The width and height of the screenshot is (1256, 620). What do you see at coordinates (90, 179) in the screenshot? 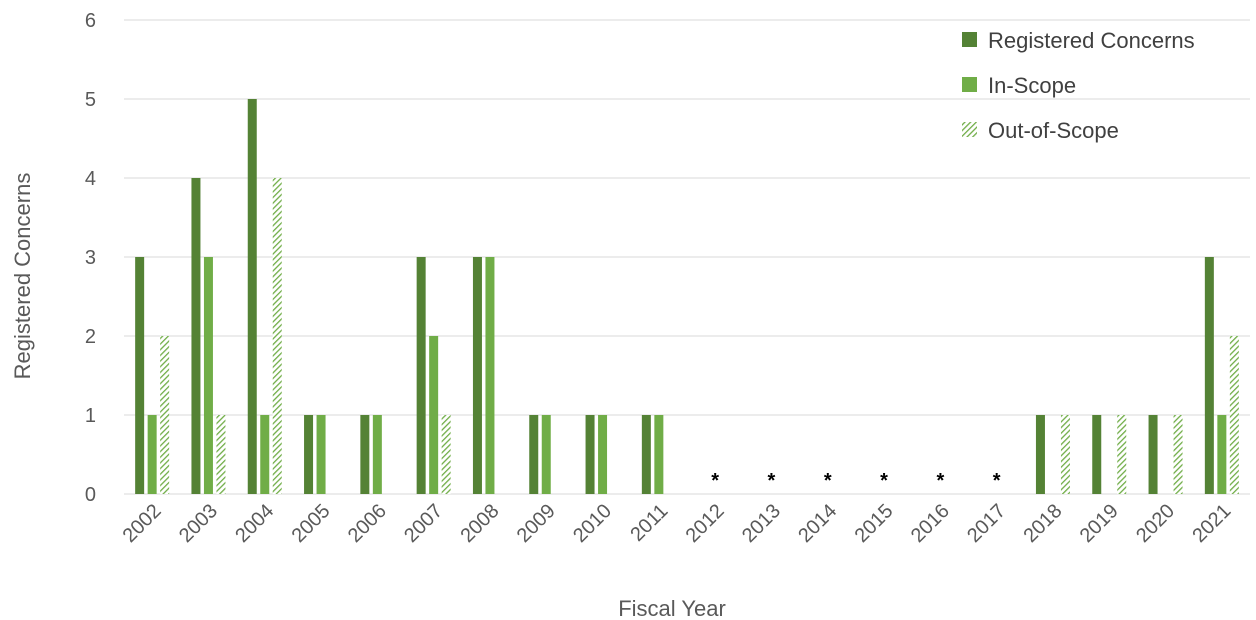
I see `y-tick-label: 4` at bounding box center [90, 179].